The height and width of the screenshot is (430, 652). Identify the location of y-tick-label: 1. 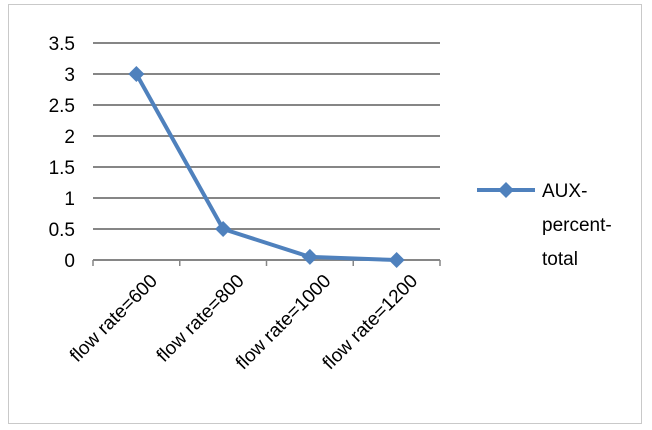
(69, 199).